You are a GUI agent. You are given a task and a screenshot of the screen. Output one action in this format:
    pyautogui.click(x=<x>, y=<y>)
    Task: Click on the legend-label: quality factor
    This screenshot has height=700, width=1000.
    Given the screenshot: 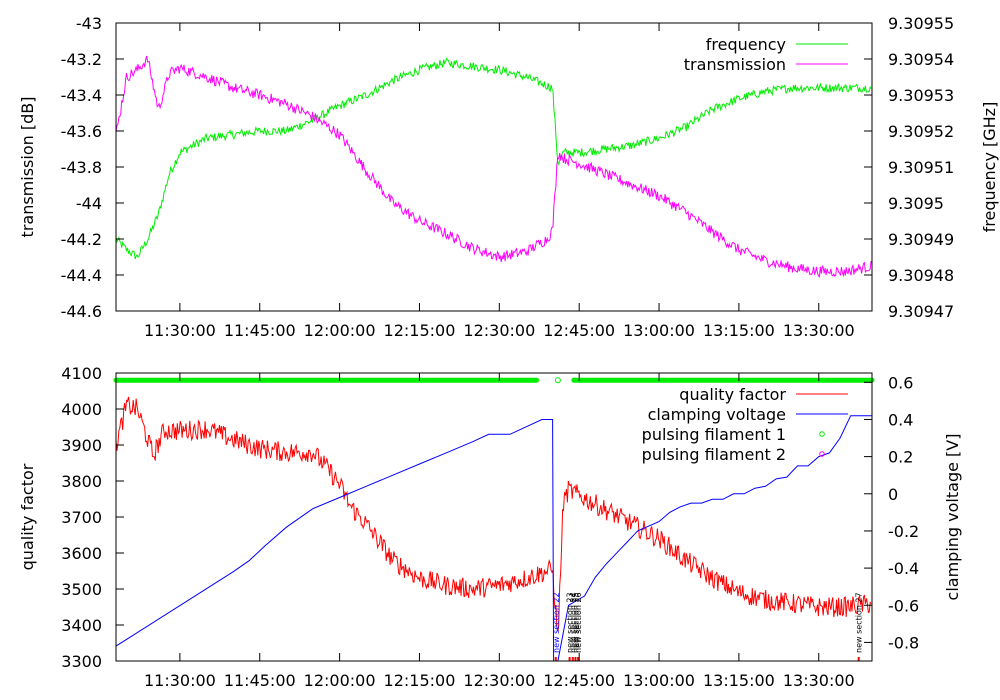 What is the action you would take?
    pyautogui.click(x=732, y=394)
    